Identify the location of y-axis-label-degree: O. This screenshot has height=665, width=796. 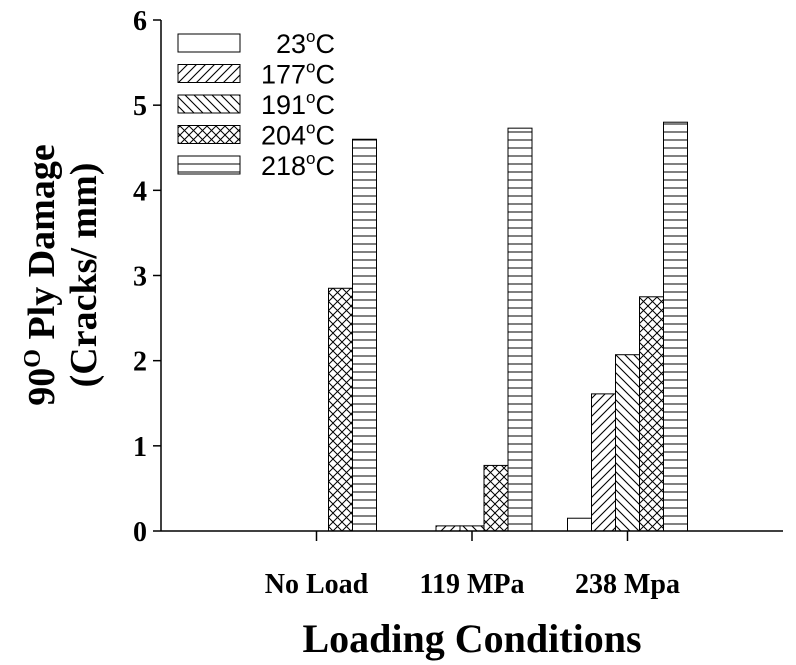
(33, 358).